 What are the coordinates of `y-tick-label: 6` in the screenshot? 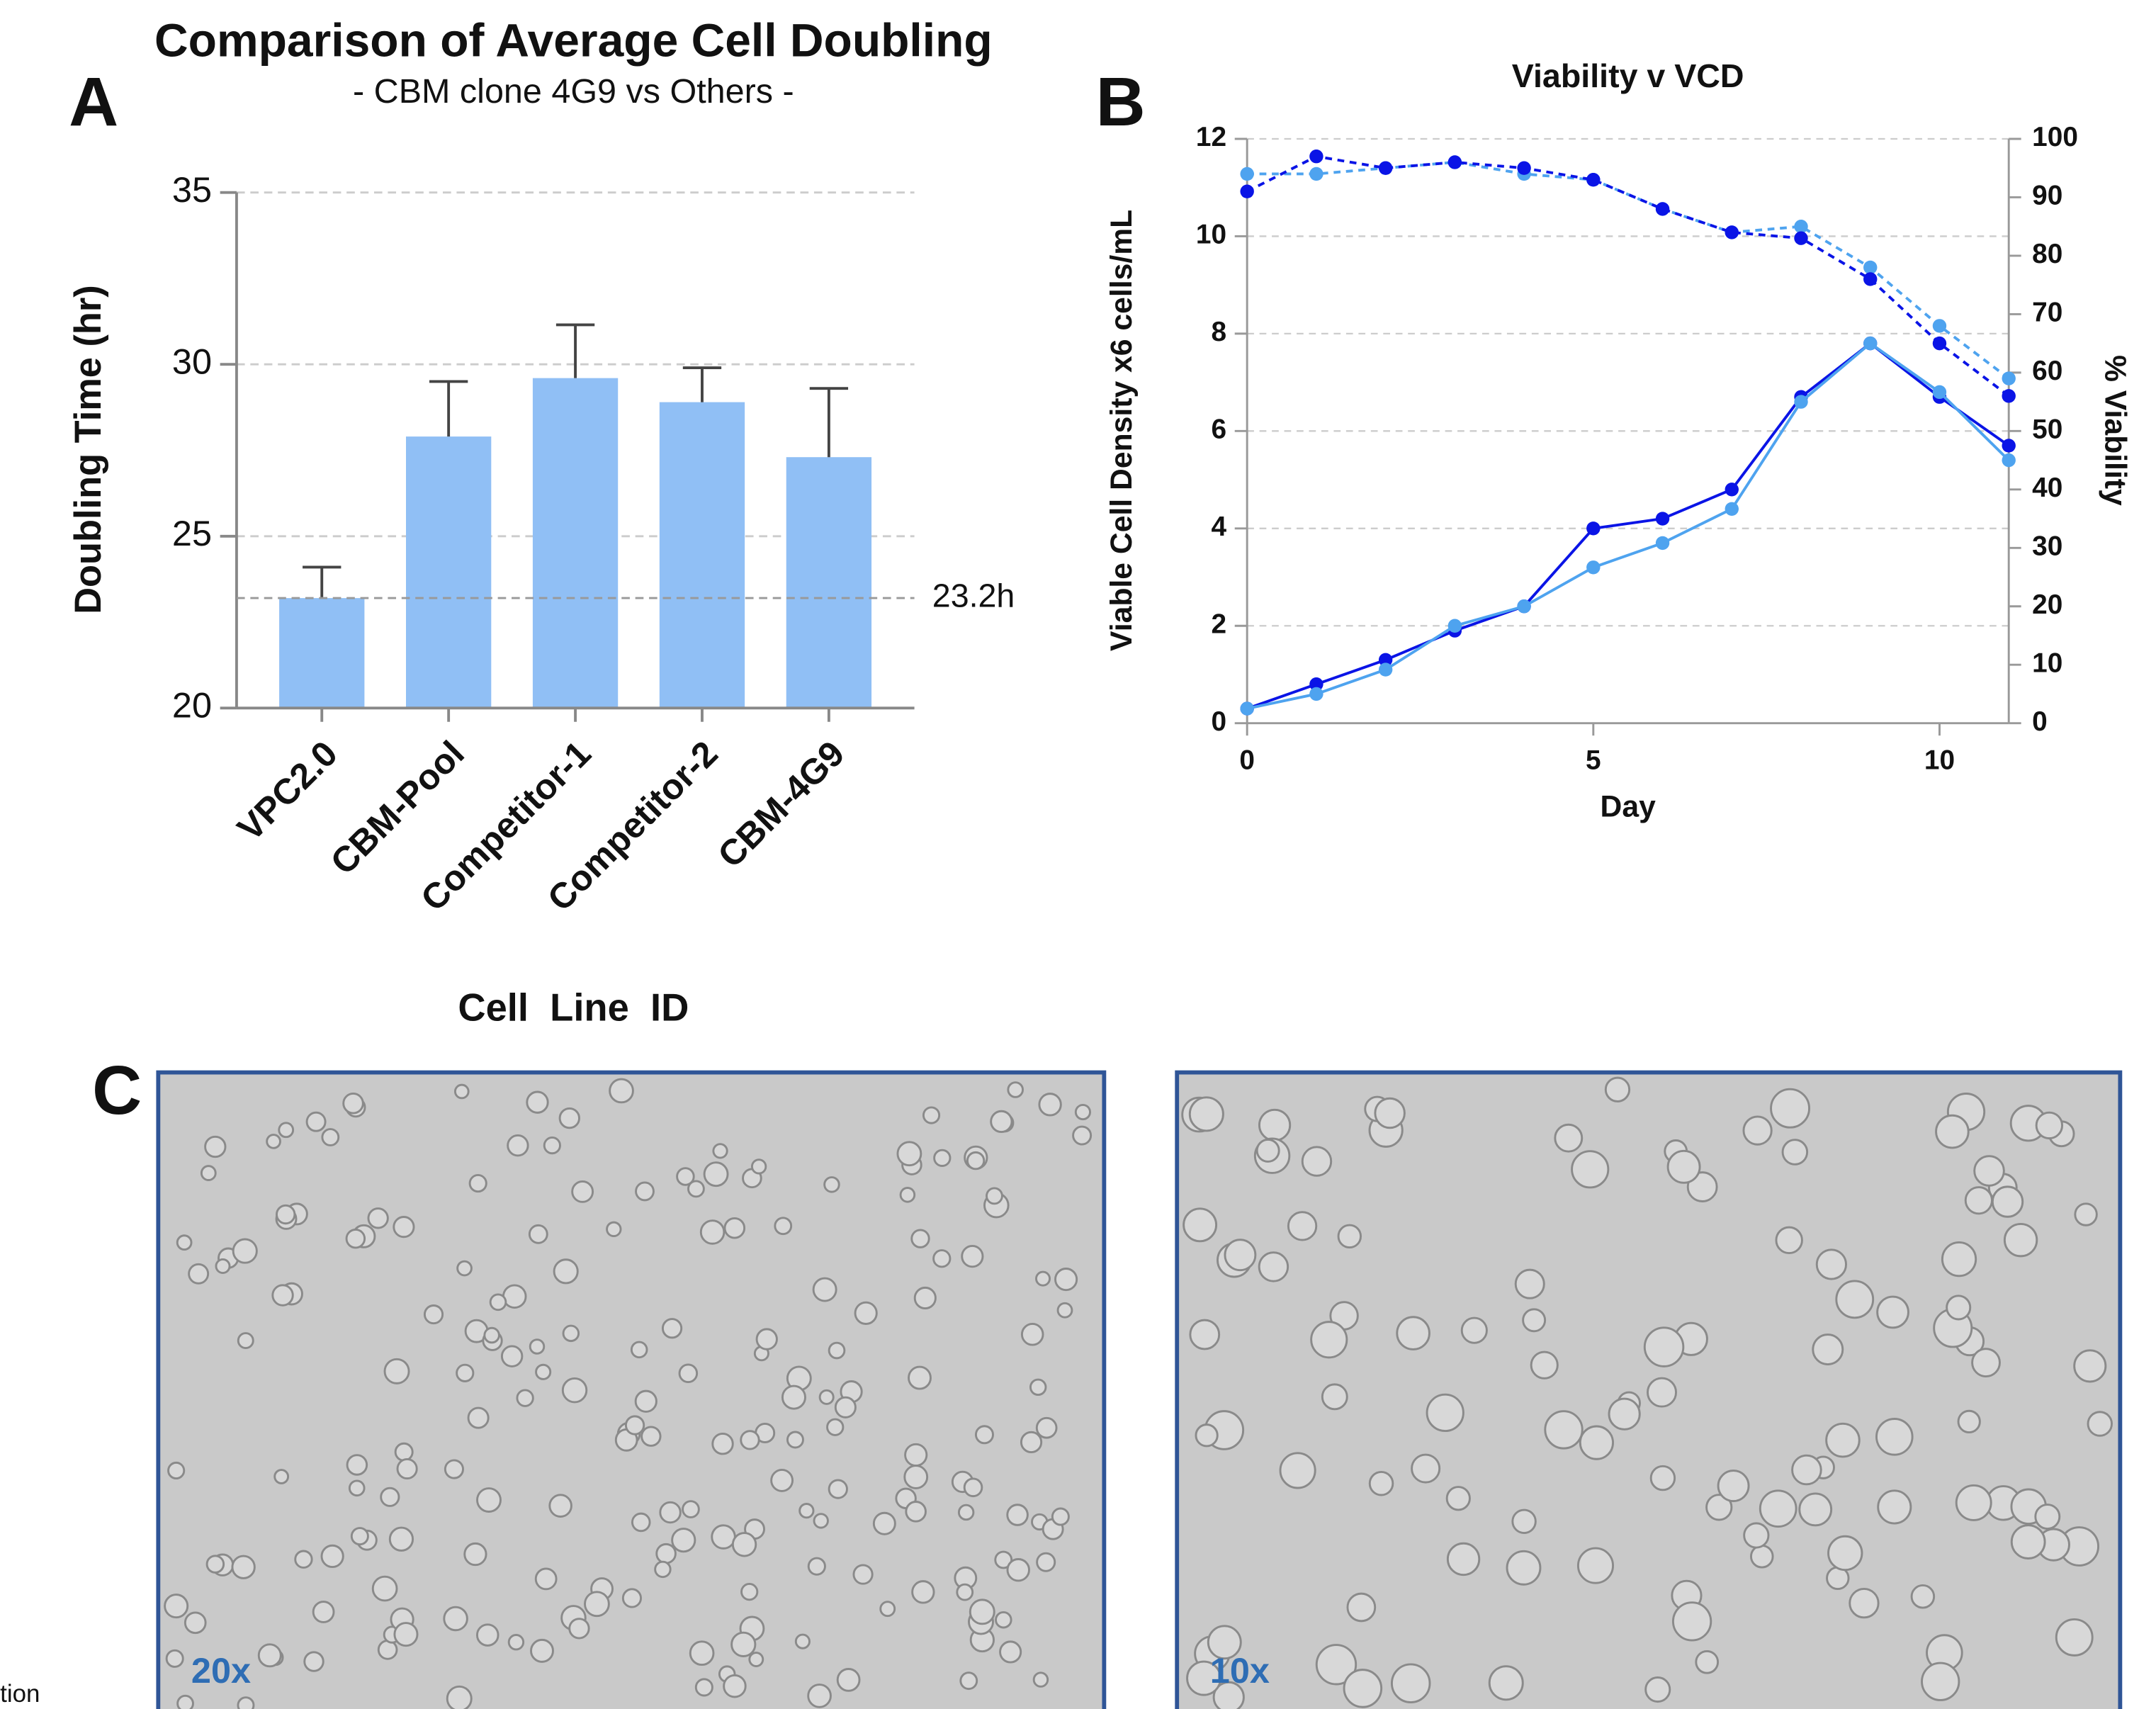 It's located at (1218, 429).